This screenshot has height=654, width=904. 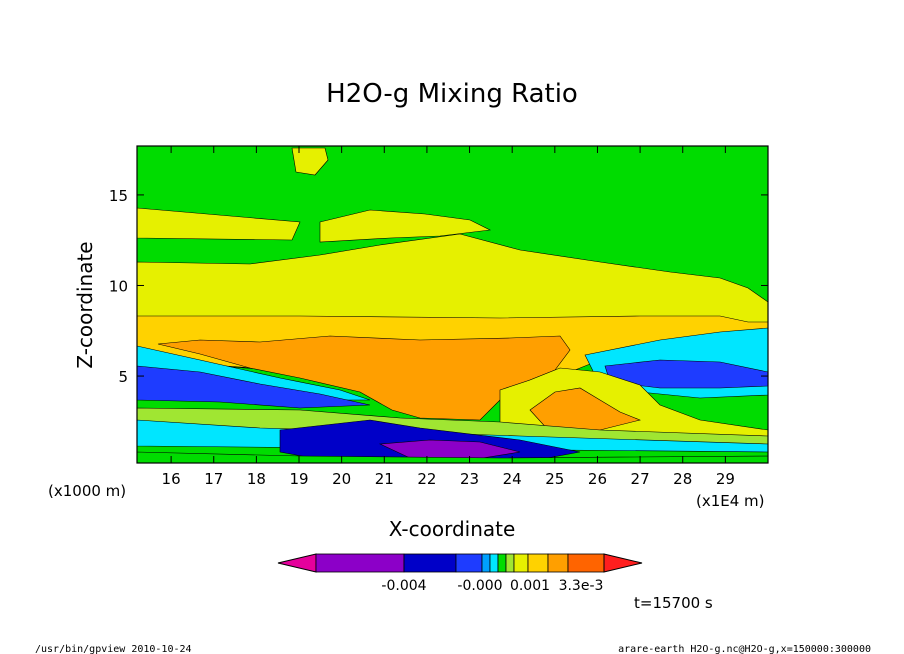 What do you see at coordinates (530, 586) in the screenshot?
I see `colorbar-tick-label: 0.001` at bounding box center [530, 586].